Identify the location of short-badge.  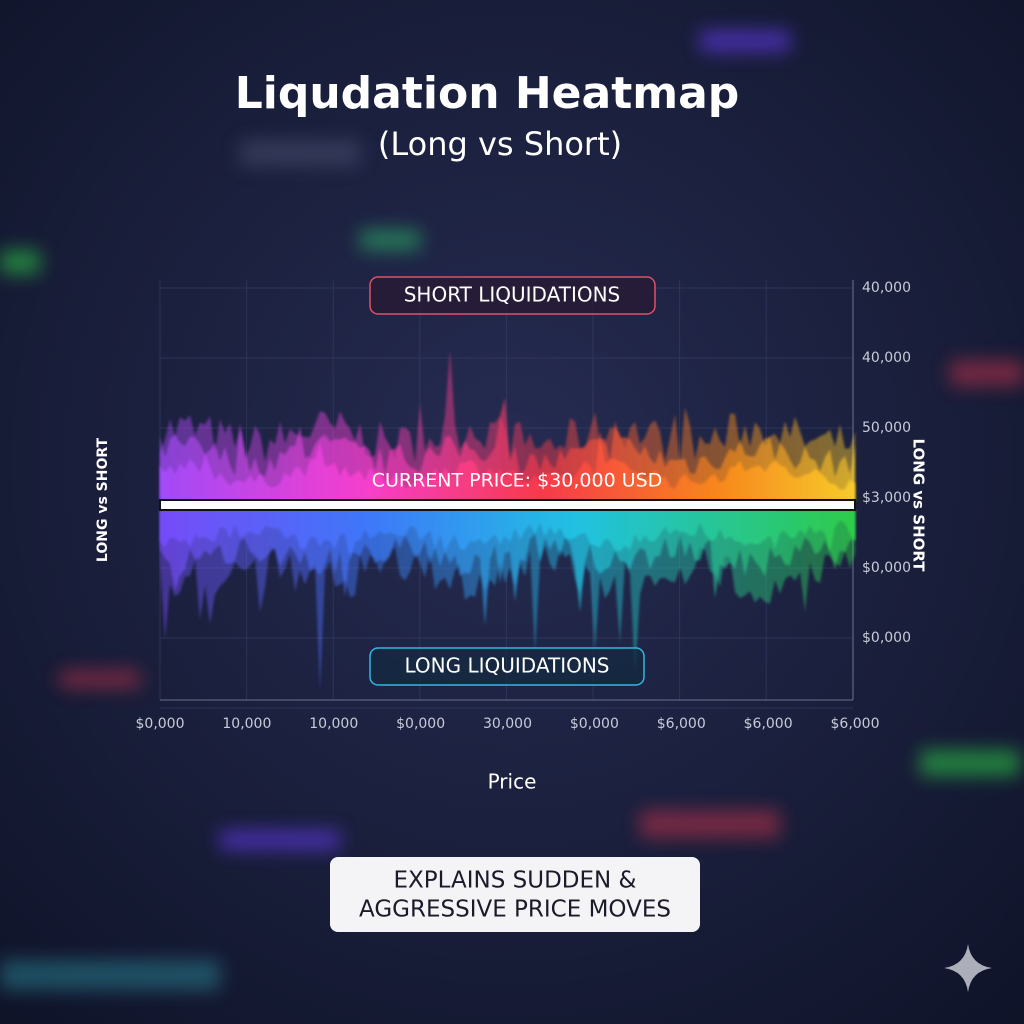
(512, 295).